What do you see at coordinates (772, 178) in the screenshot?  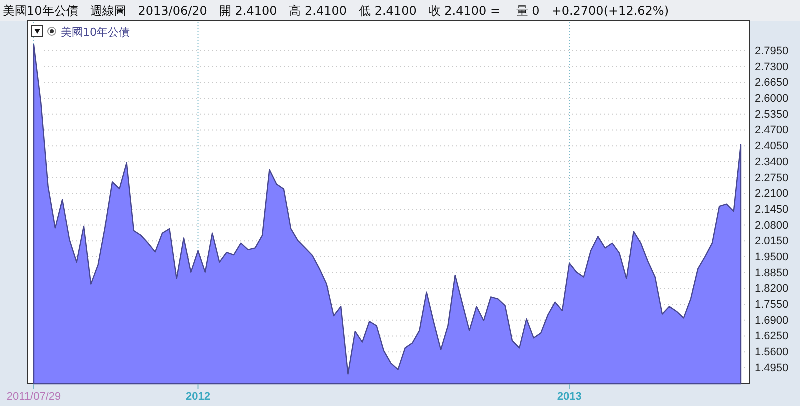 I see `y-tick-label: 2.2750` at bounding box center [772, 178].